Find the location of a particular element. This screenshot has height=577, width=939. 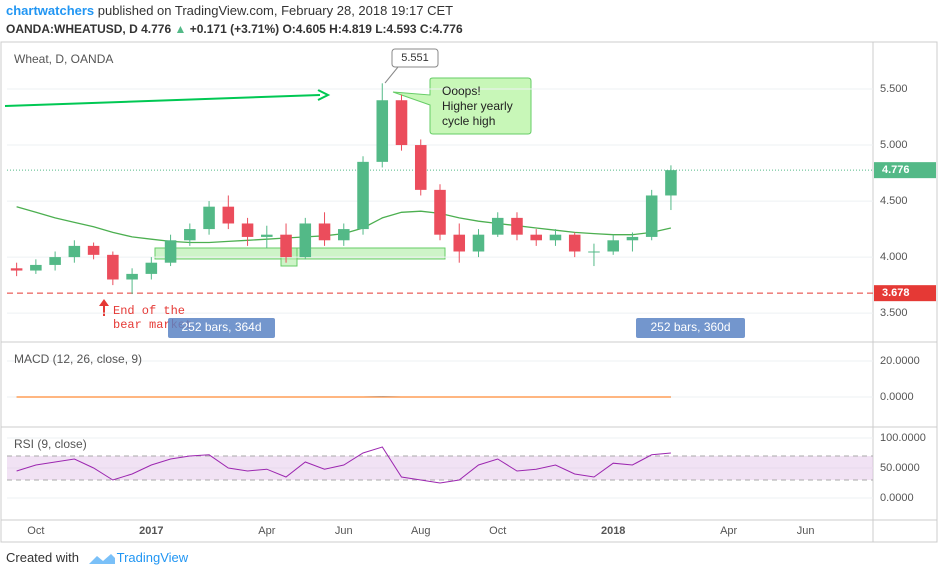

created: Created with is located at coordinates (42, 557).